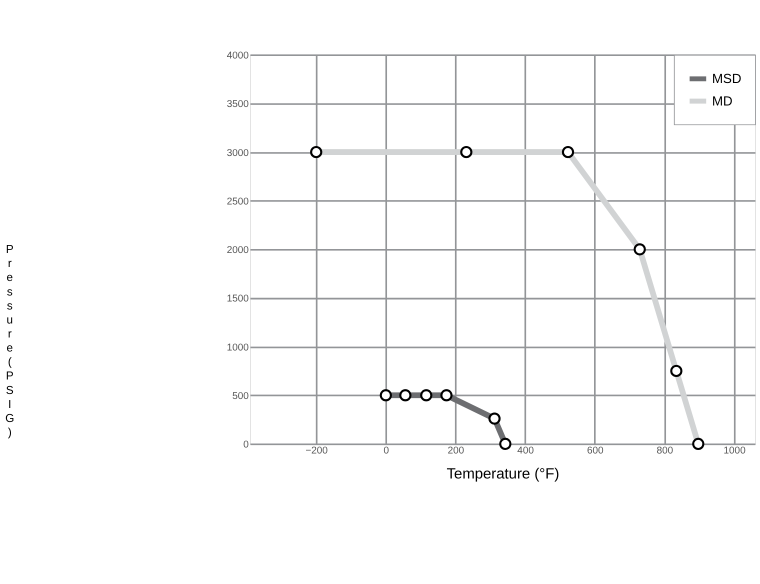  Describe the element at coordinates (241, 396) in the screenshot. I see `y-tick-label: 500` at that location.